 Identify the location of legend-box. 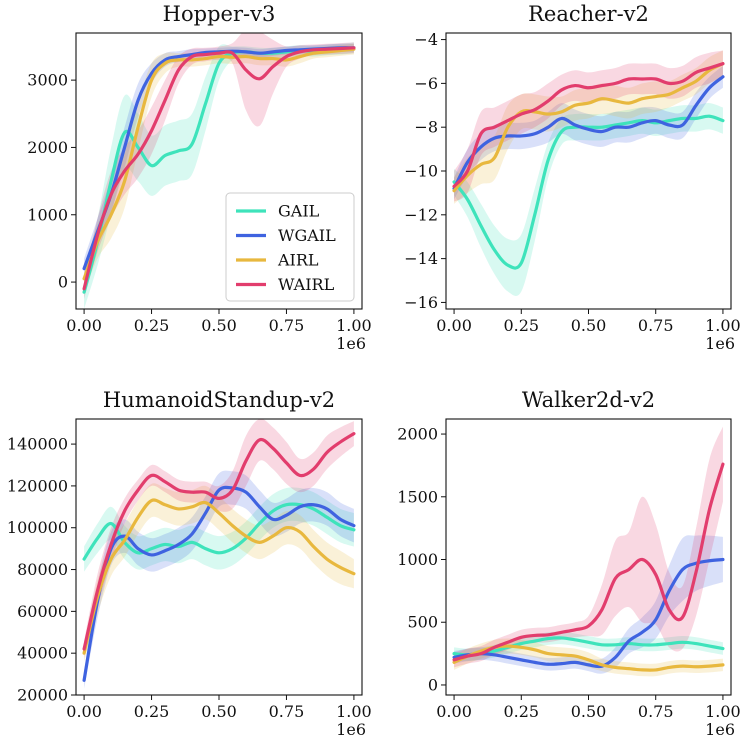
(290, 247).